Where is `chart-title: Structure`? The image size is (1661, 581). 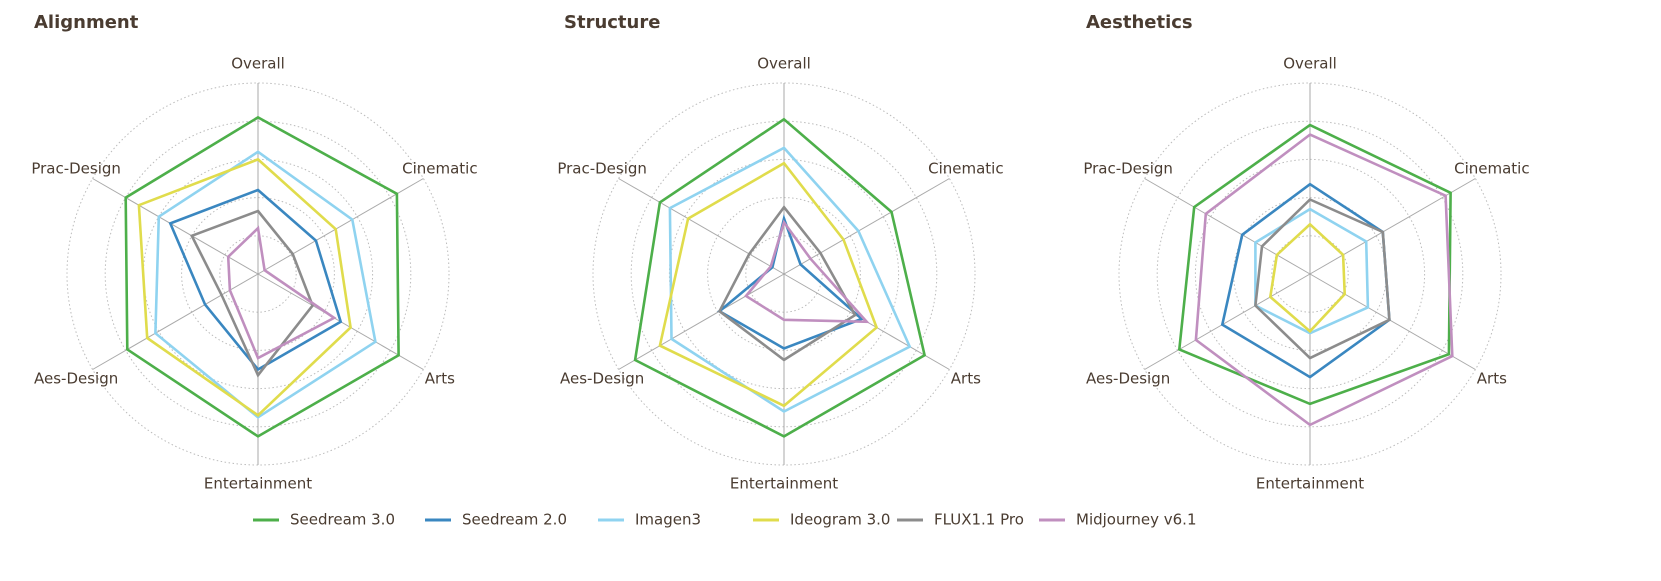 chart-title: Structure is located at coordinates (612, 22).